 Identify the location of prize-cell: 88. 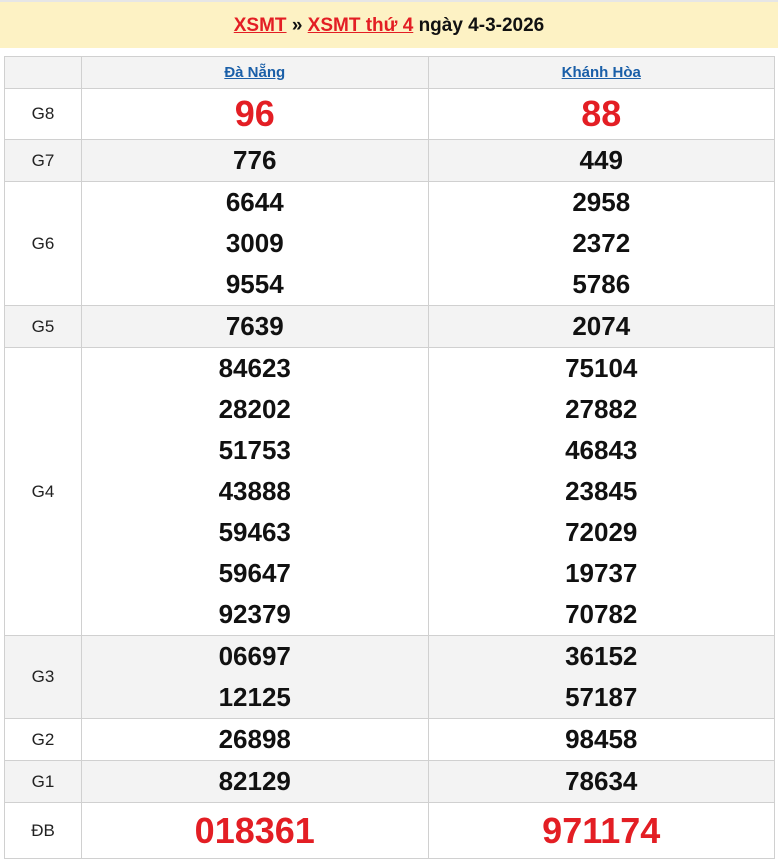
(601, 114).